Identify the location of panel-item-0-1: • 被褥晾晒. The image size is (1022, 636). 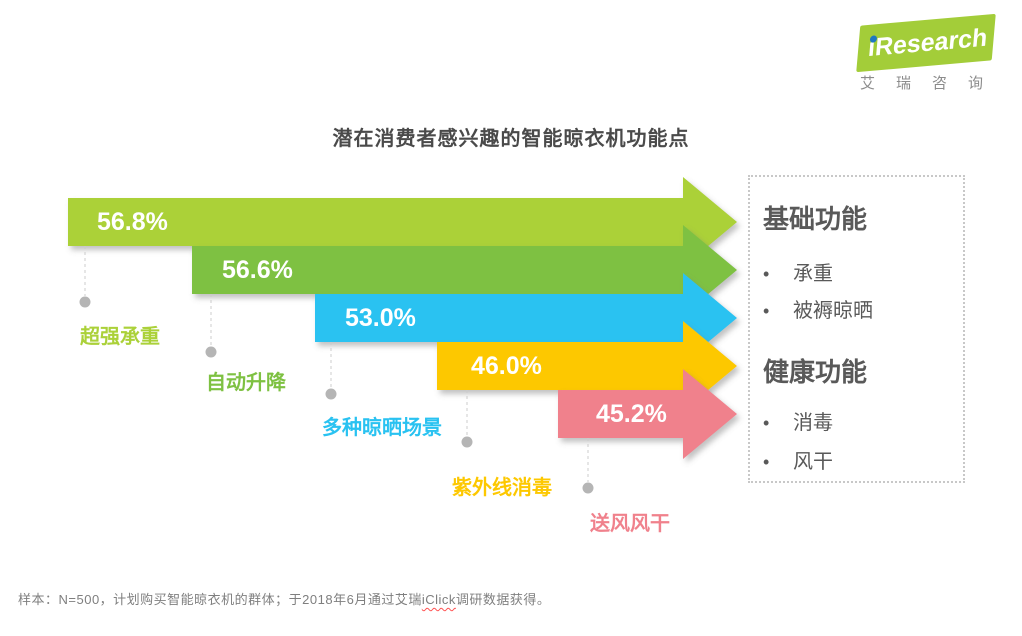
(818, 308).